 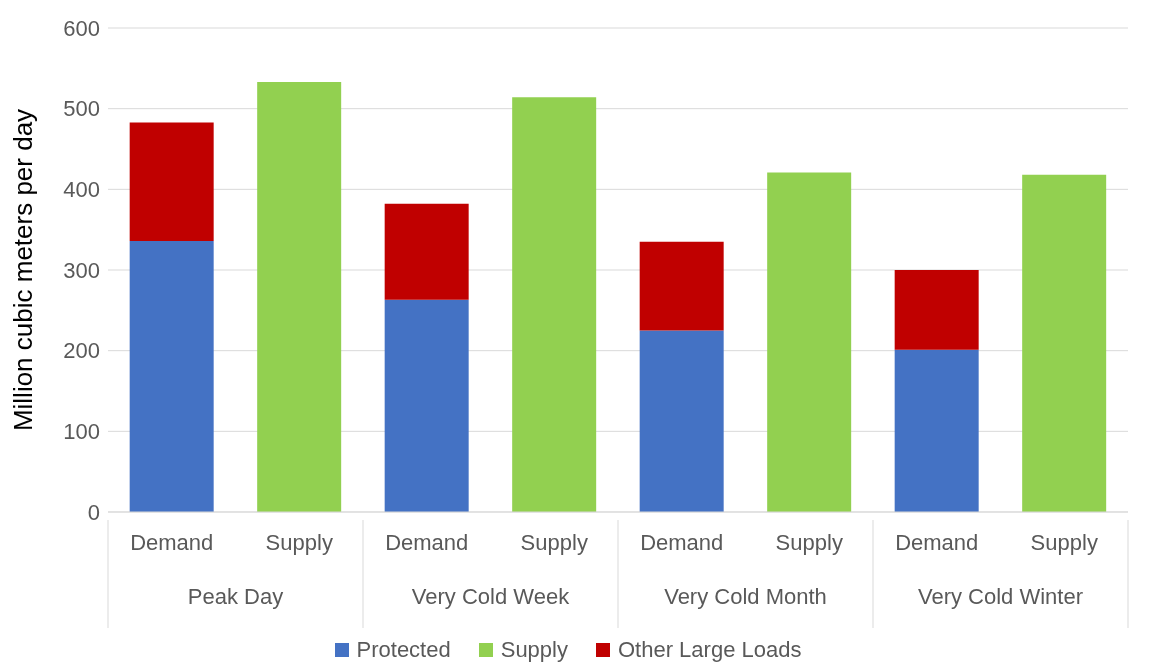 What do you see at coordinates (81, 109) in the screenshot?
I see `y-tick-label: 500` at bounding box center [81, 109].